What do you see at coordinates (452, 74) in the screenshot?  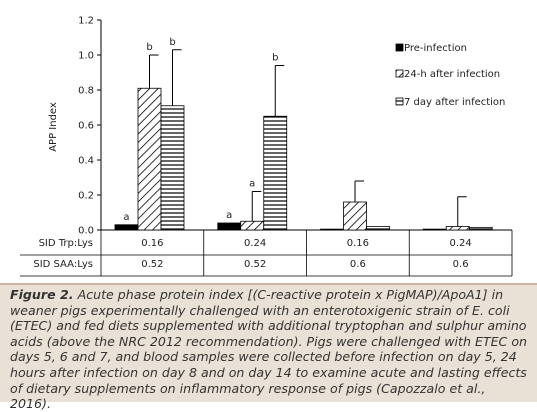 I see `legend-label: 24-h after infection` at bounding box center [452, 74].